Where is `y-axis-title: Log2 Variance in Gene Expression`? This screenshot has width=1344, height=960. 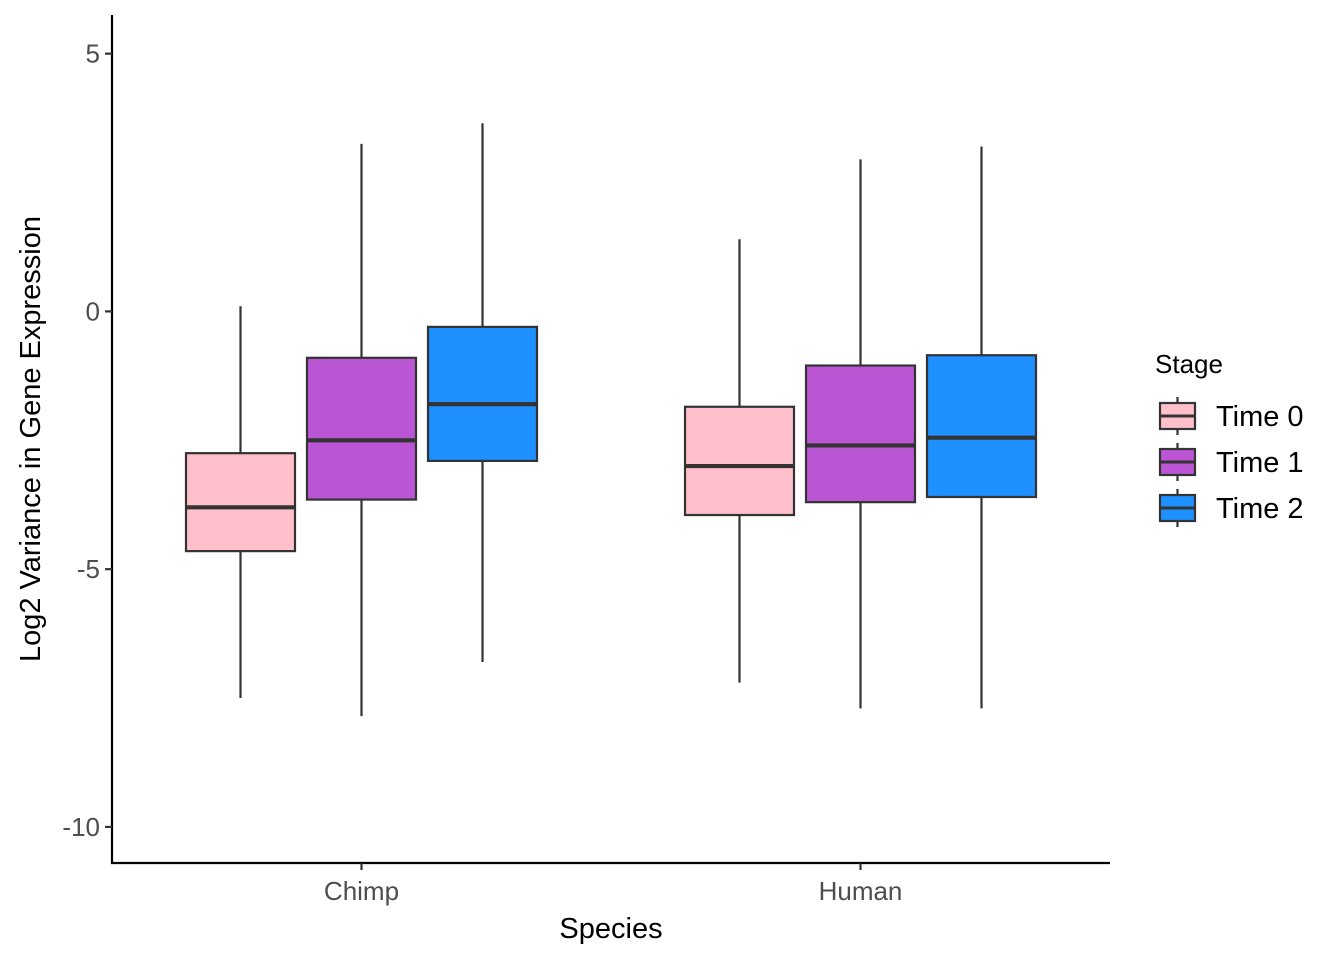 y-axis-title: Log2 Variance in Gene Expression is located at coordinates (31, 439).